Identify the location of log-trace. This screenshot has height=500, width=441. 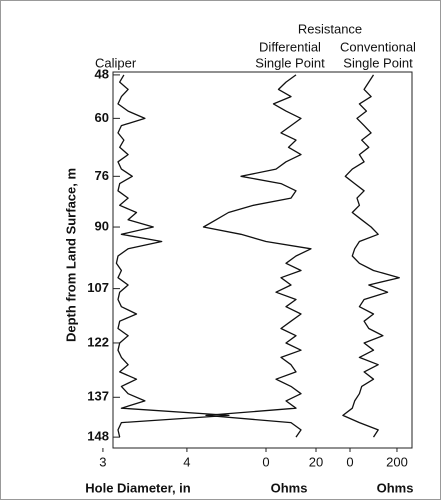
(371, 256).